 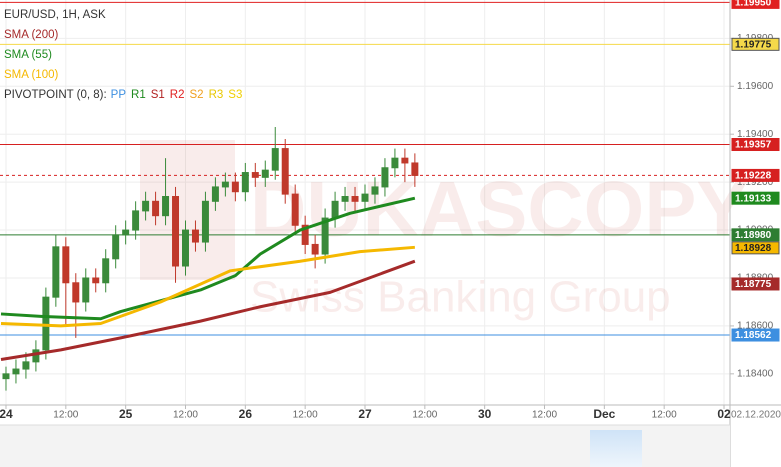 What do you see at coordinates (126, 414) in the screenshot?
I see `x-tick-label: 25` at bounding box center [126, 414].